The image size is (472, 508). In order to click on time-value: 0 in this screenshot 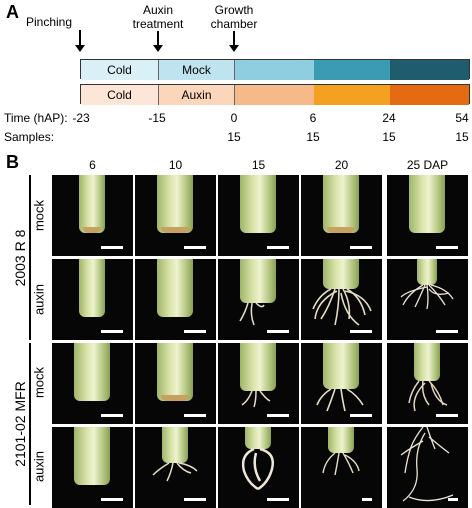, I will do `click(234, 118)`.